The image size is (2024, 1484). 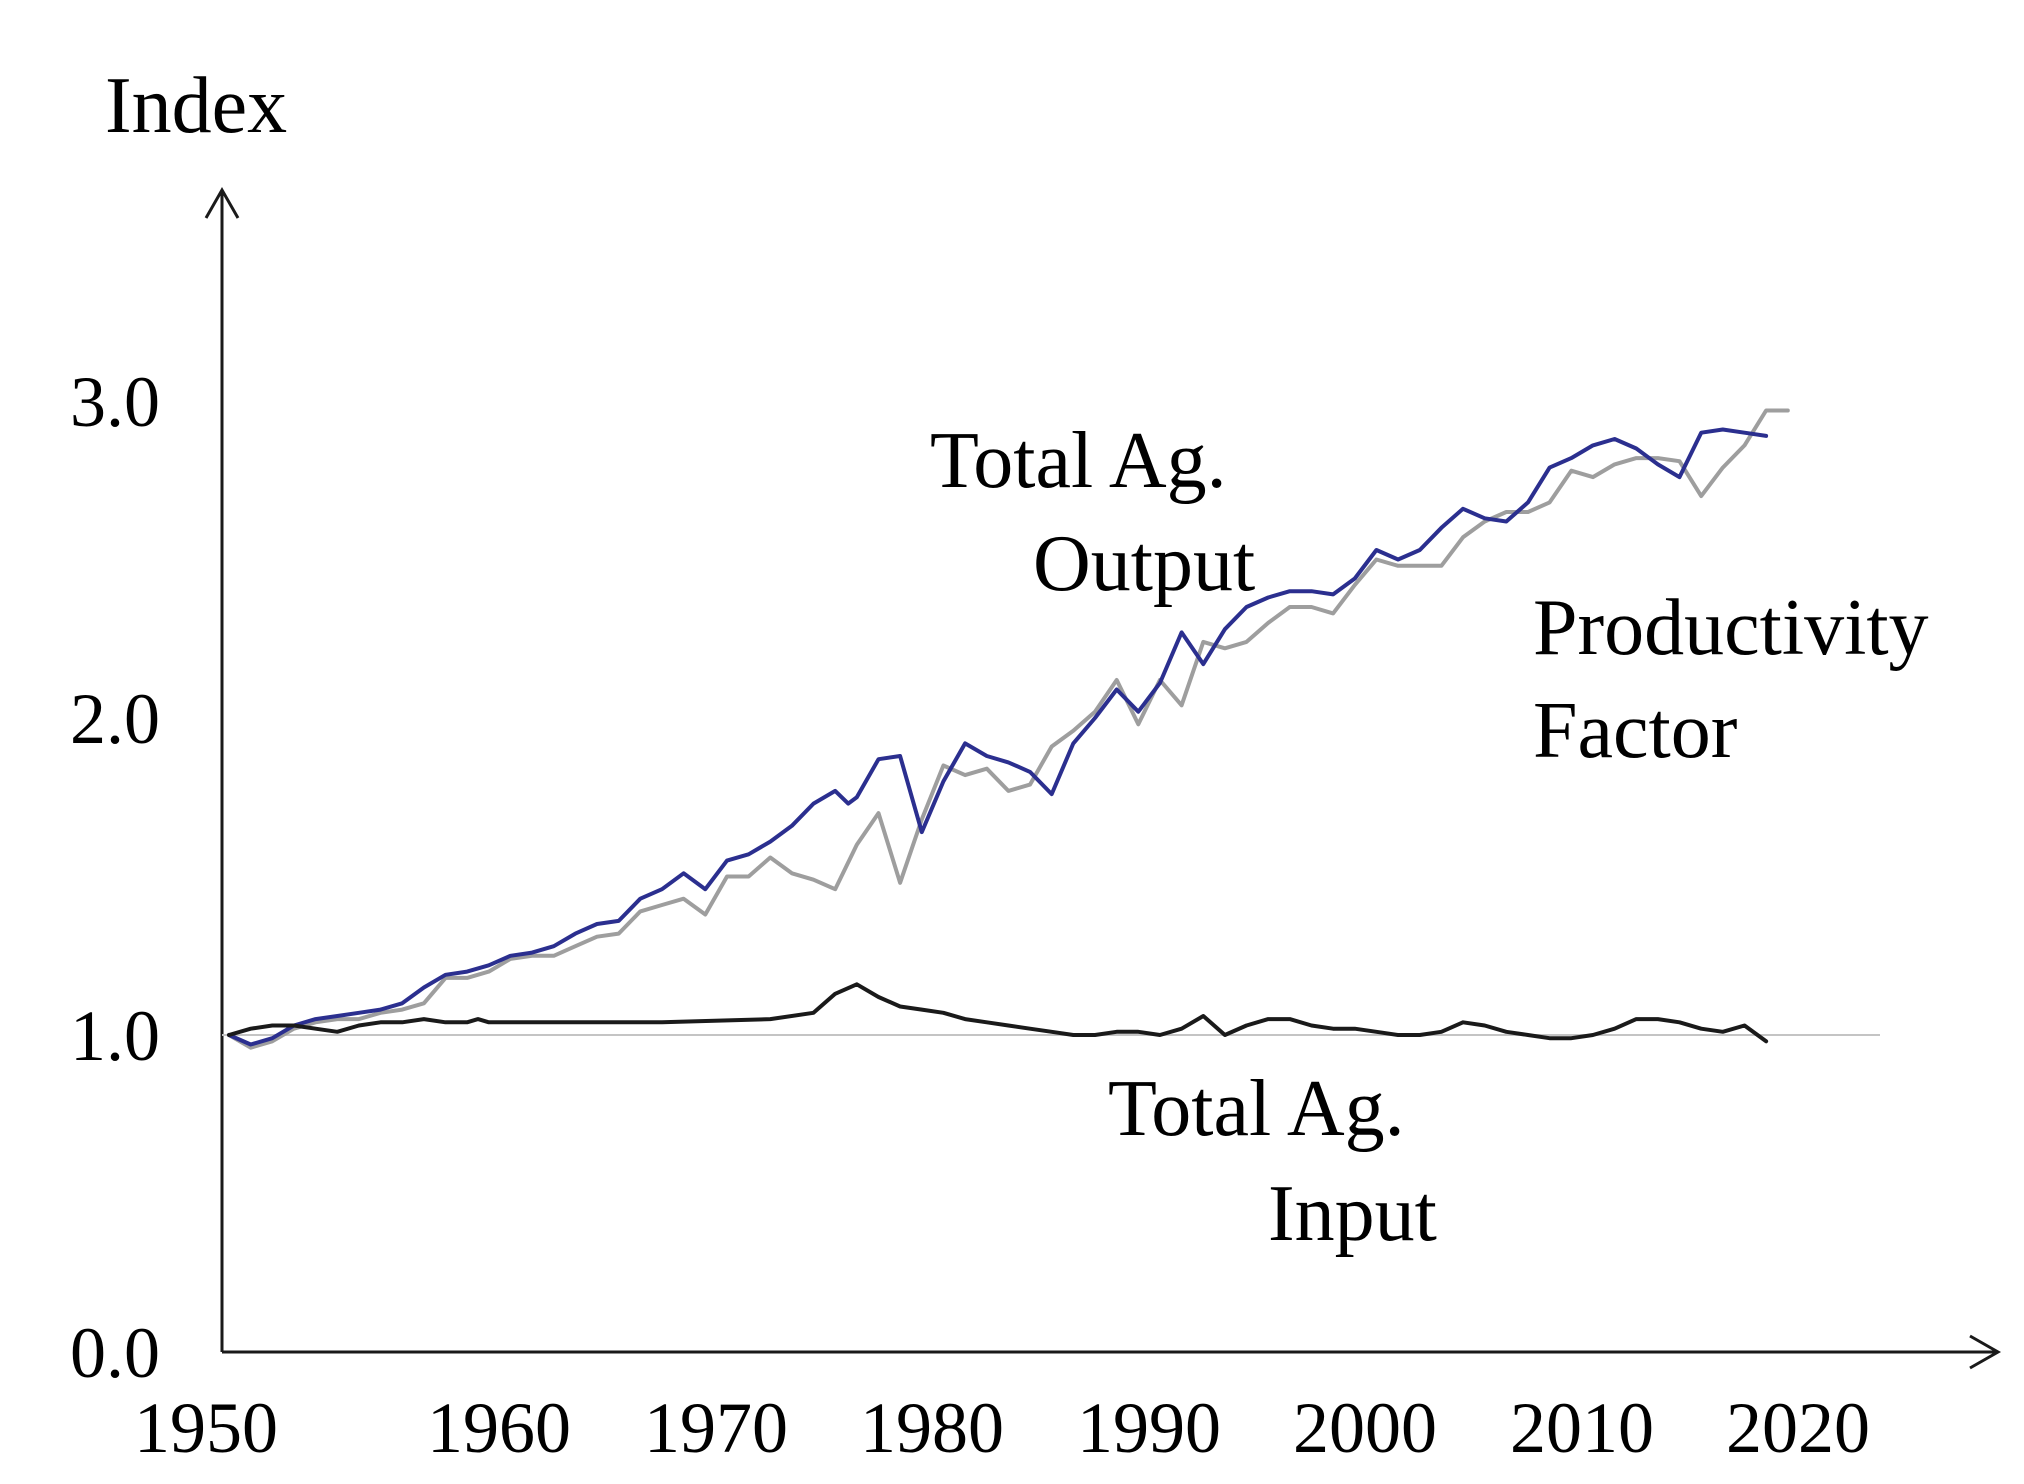 I want to click on x-tick-label: 1960, so click(x=499, y=1428).